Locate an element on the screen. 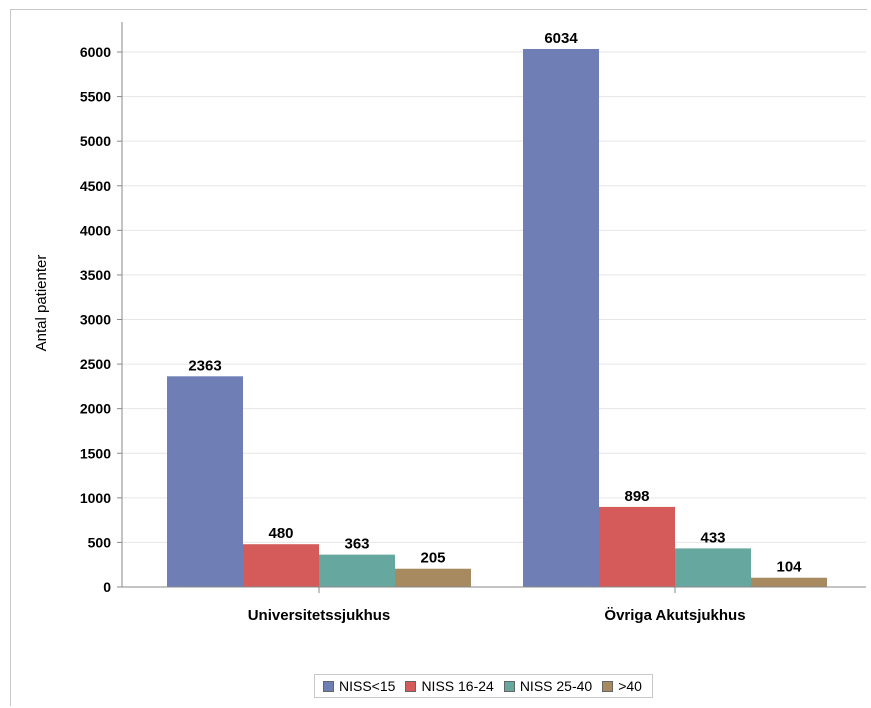  legend-item: NISS<15 is located at coordinates (359, 686).